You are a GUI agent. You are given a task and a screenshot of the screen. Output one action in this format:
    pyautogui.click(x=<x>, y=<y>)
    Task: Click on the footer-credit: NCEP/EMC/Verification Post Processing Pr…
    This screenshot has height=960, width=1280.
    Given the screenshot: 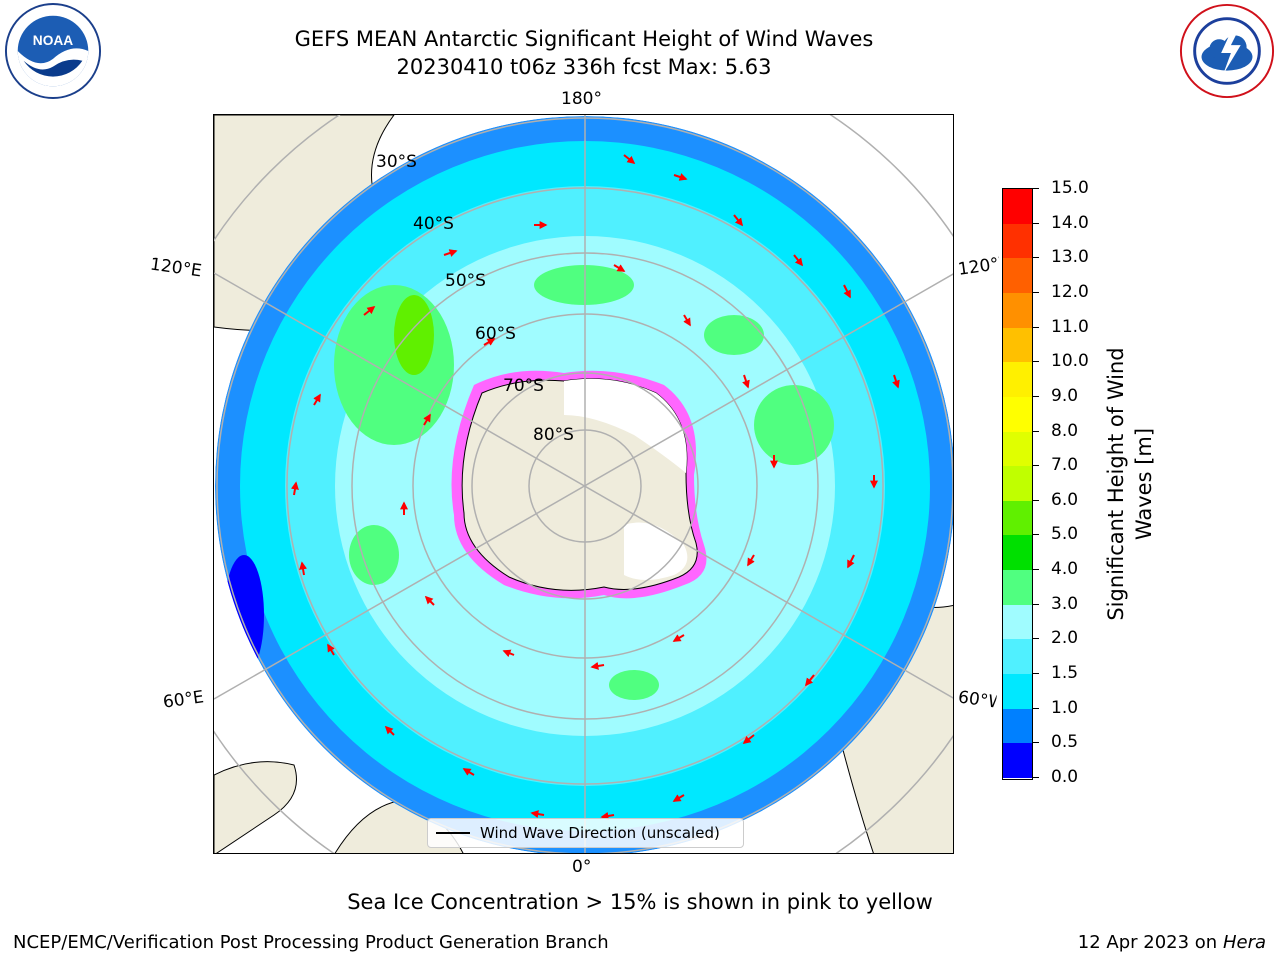 What is the action you would take?
    pyautogui.click(x=311, y=942)
    